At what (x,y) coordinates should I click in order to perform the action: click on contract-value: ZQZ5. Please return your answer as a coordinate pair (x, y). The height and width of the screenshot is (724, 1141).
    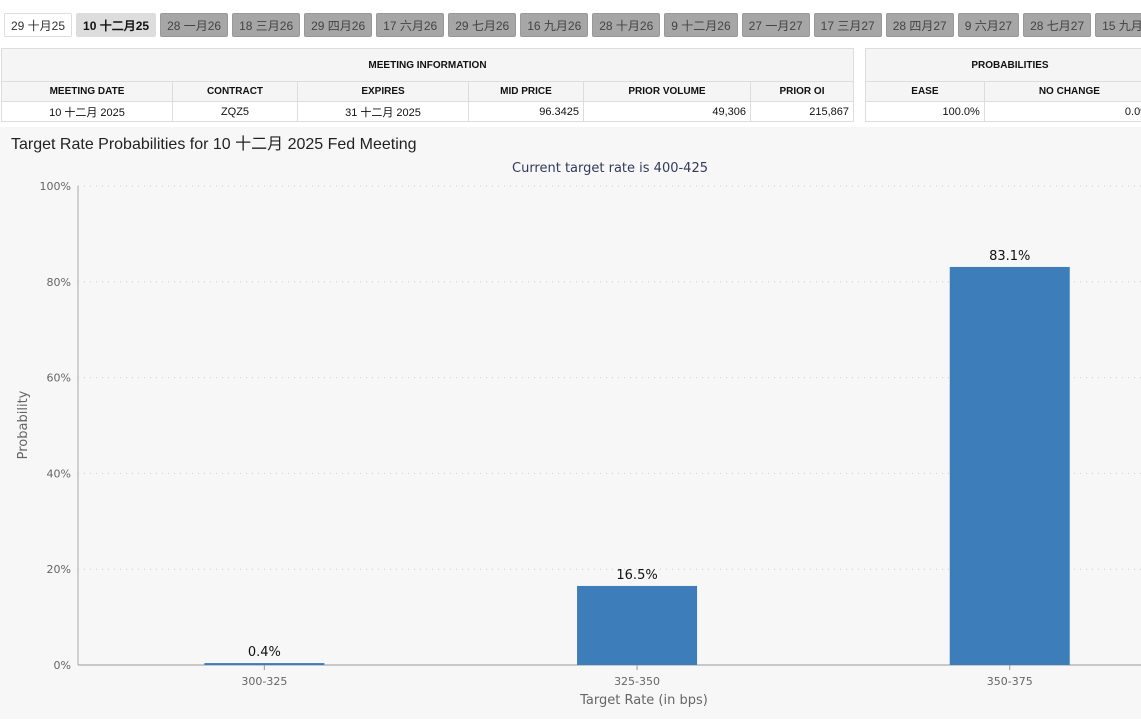
    Looking at the image, I should click on (235, 112).